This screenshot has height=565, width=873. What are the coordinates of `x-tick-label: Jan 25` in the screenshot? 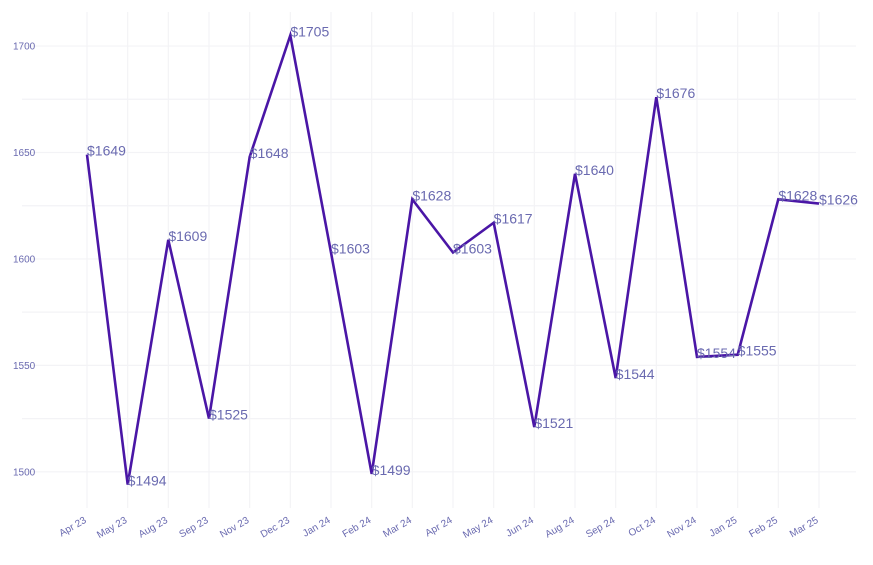 It's located at (724, 527).